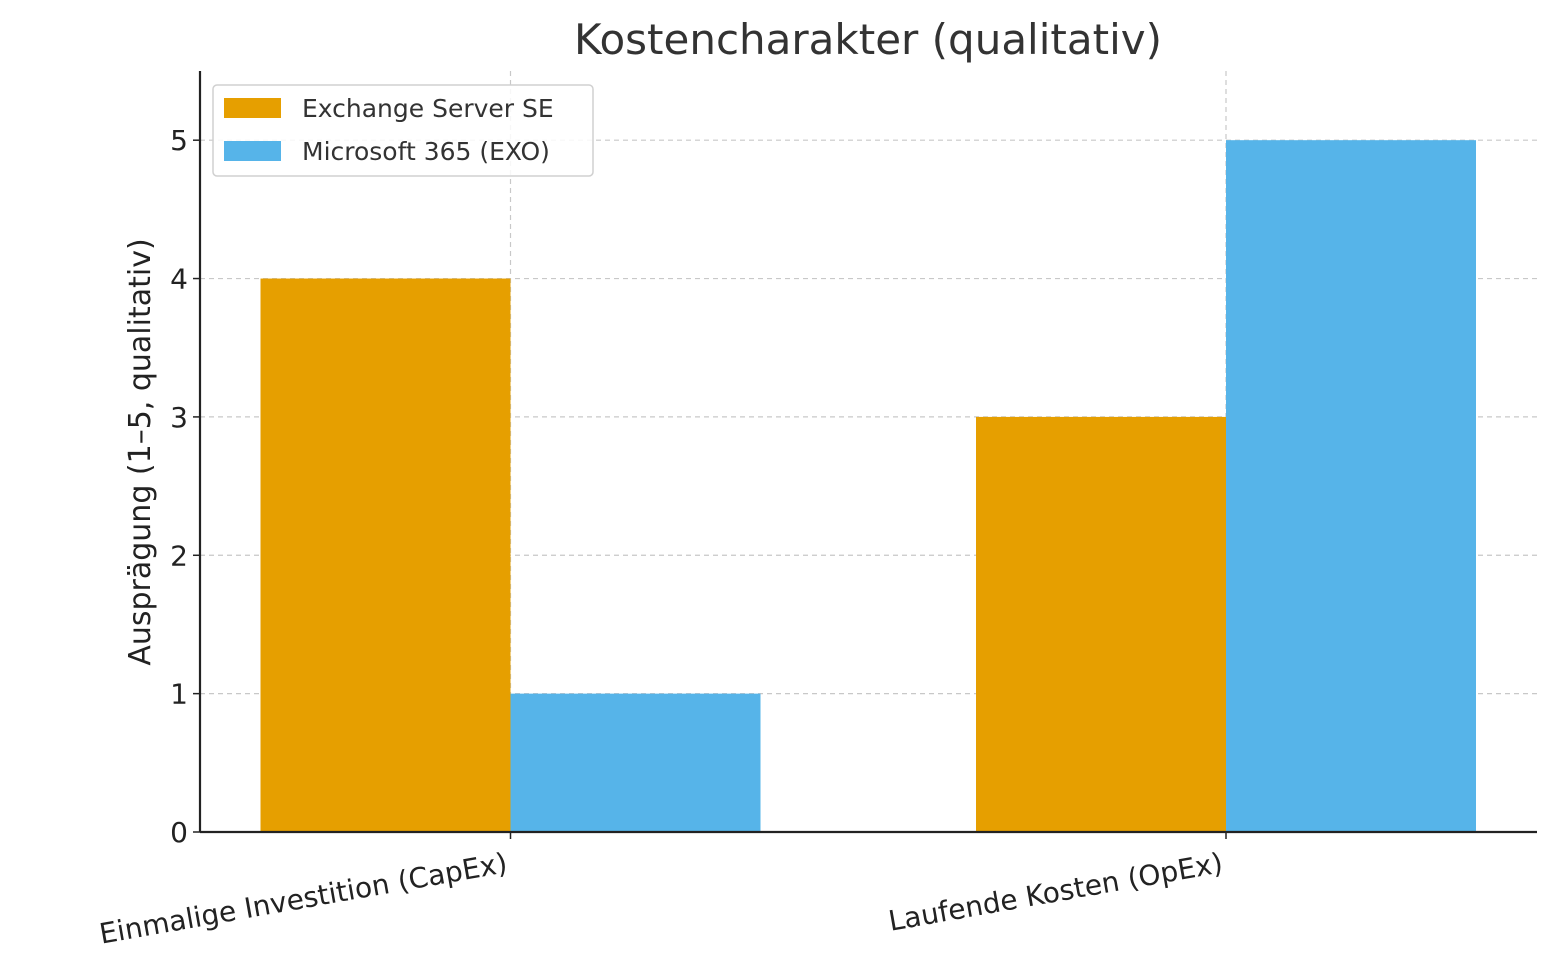 The height and width of the screenshot is (980, 1557). I want to click on bar-exchange-server-opex, so click(1101, 624).